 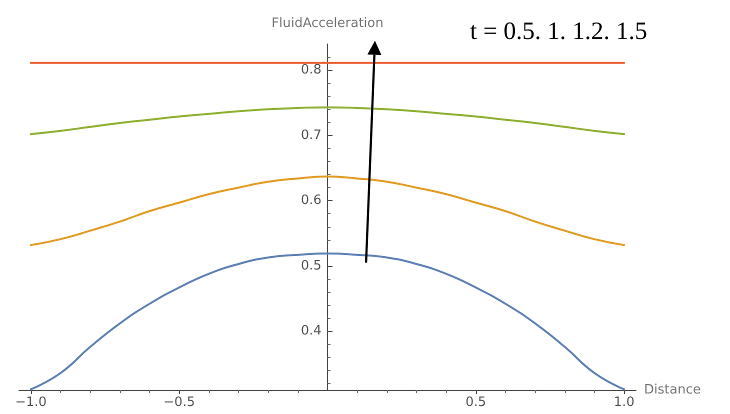 What do you see at coordinates (311, 266) in the screenshot?
I see `y-tick-label: 0.5` at bounding box center [311, 266].